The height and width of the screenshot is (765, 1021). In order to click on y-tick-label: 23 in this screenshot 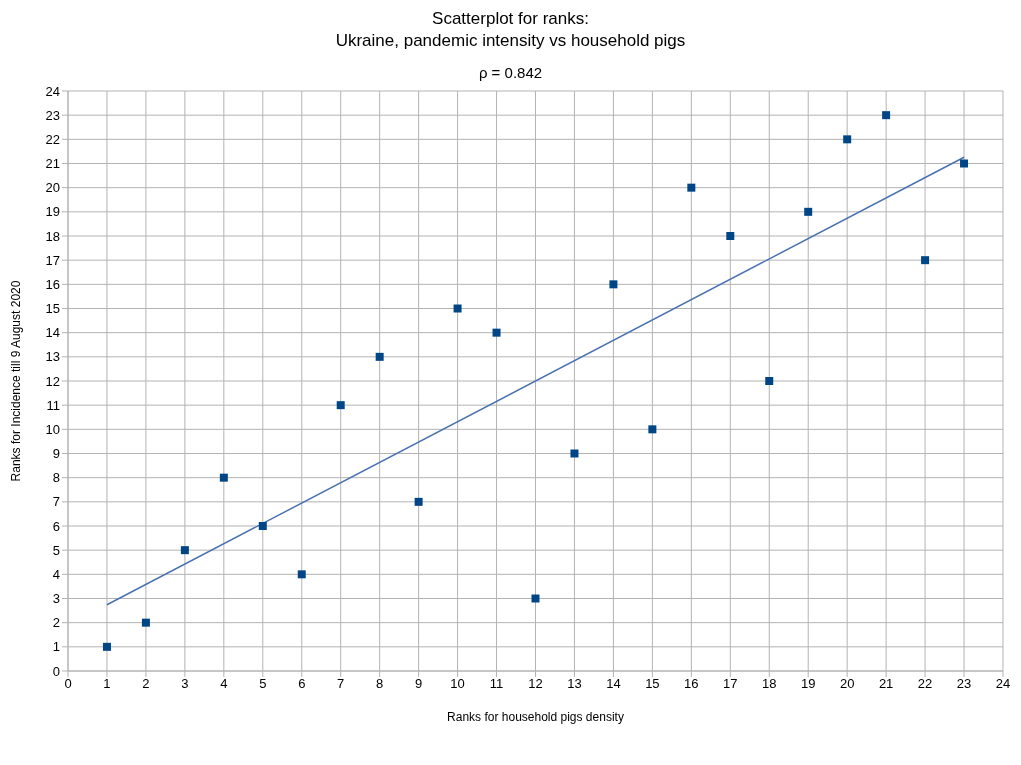, I will do `click(52, 115)`.